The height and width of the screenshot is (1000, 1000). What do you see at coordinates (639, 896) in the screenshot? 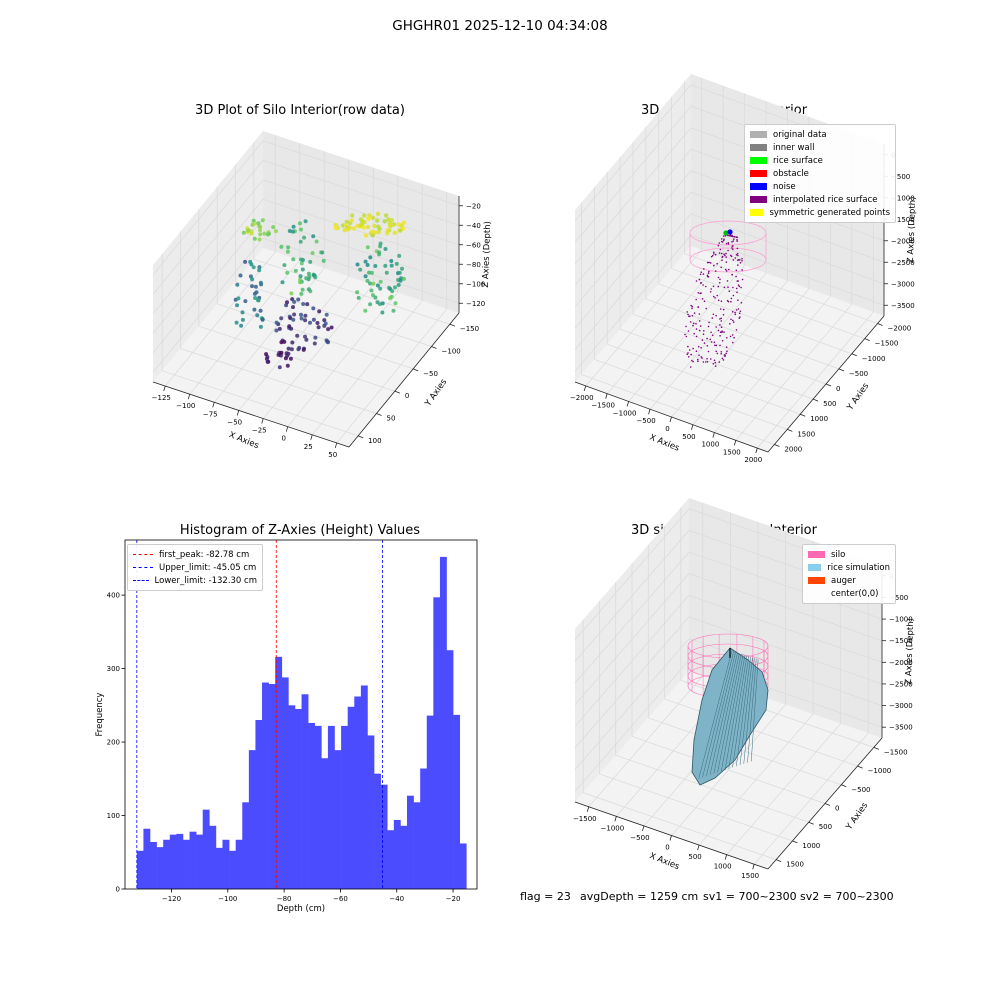
I see `status-avg-depth: avgDepth = 1259 cm` at bounding box center [639, 896].